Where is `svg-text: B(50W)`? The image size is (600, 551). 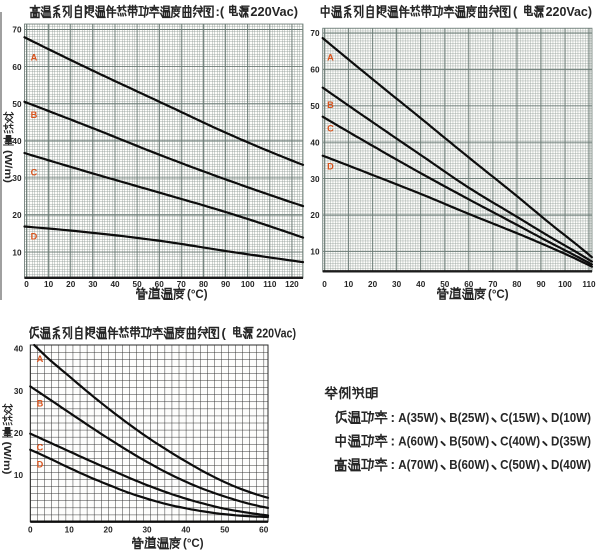
svg-text: B(50W) is located at coordinates (469, 440).